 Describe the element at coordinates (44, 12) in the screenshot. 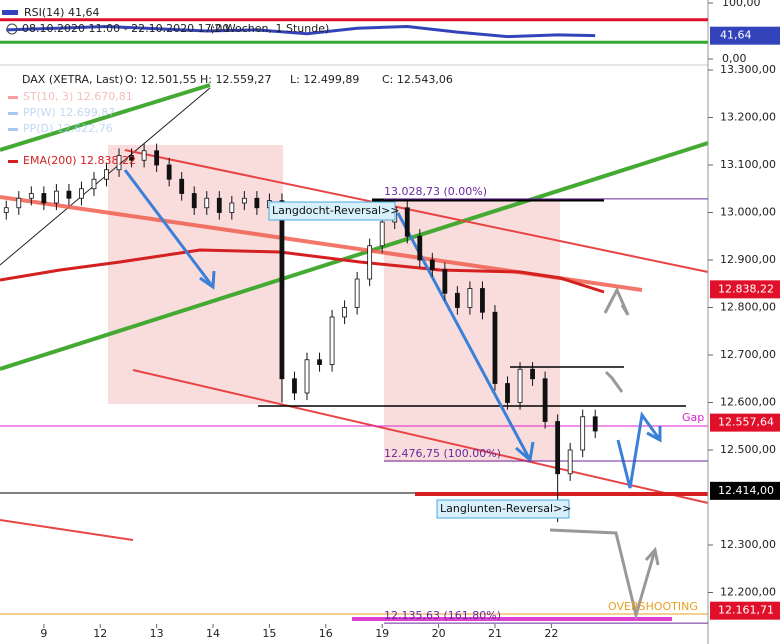

I see `rsi-title: RSI(14)` at that location.